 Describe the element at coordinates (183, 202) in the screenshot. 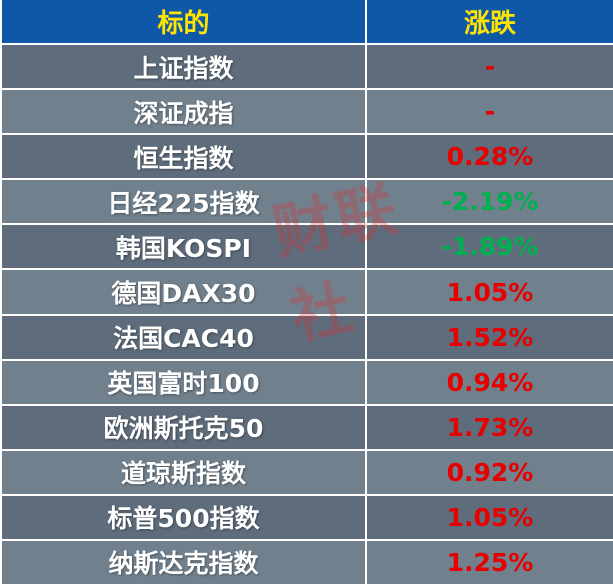

I see `index-name: 日经225指数` at that location.